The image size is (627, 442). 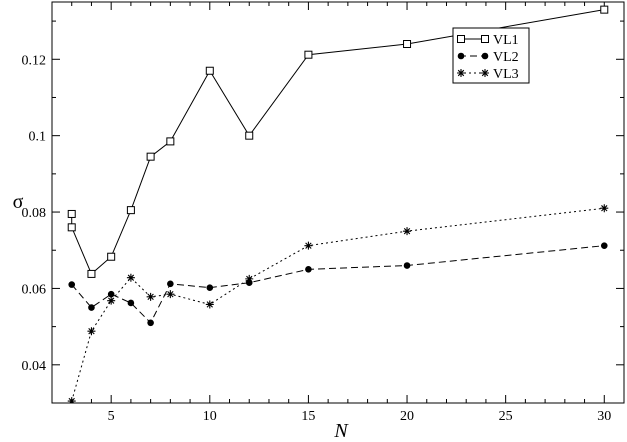 What do you see at coordinates (506, 74) in the screenshot?
I see `legend-label: VL3` at bounding box center [506, 74].